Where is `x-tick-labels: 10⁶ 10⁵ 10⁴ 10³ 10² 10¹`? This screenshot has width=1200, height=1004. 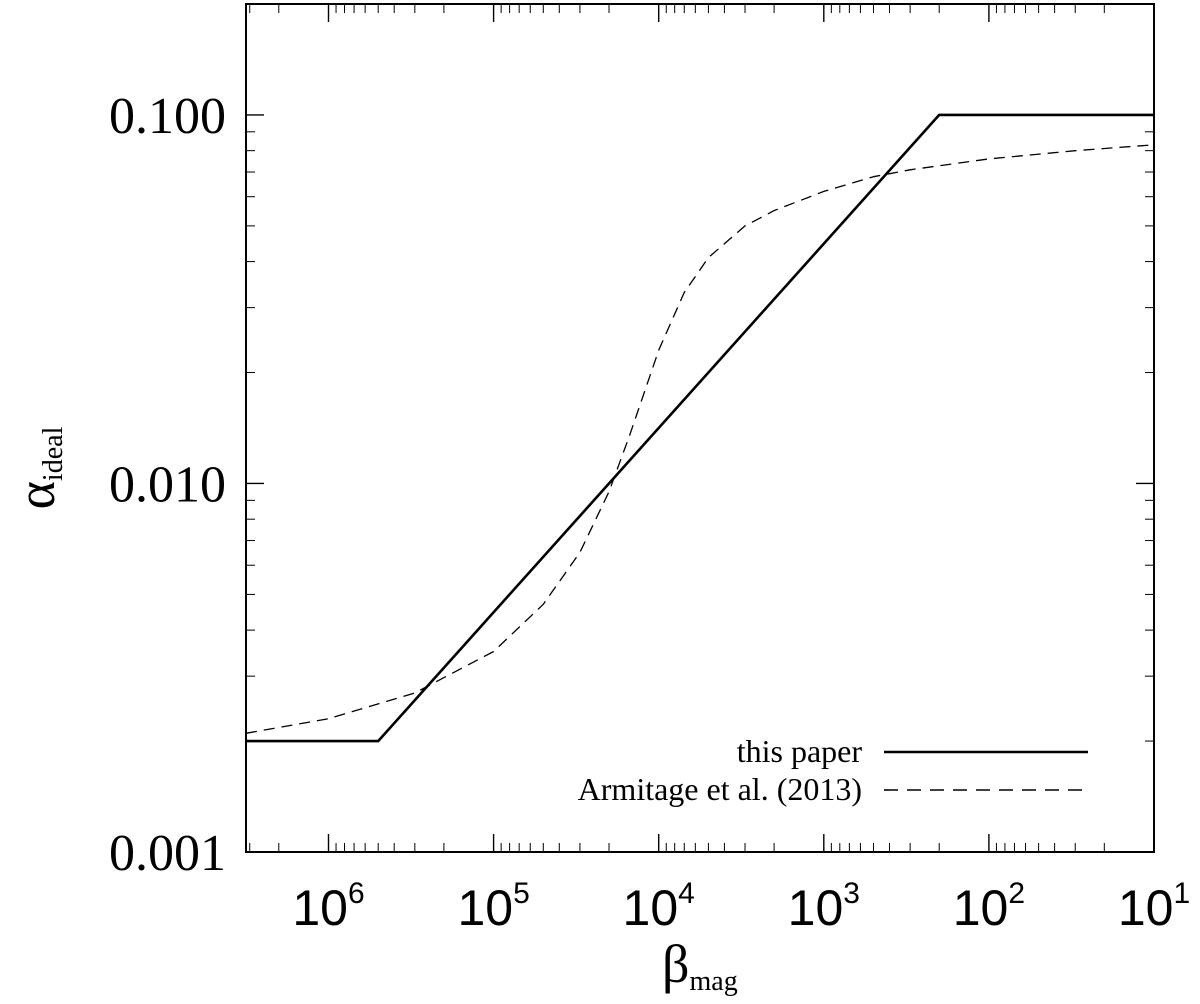 x-tick-labels: 10⁶ 10⁵ 10⁴ 10³ 10² 10¹ is located at coordinates (741, 906).